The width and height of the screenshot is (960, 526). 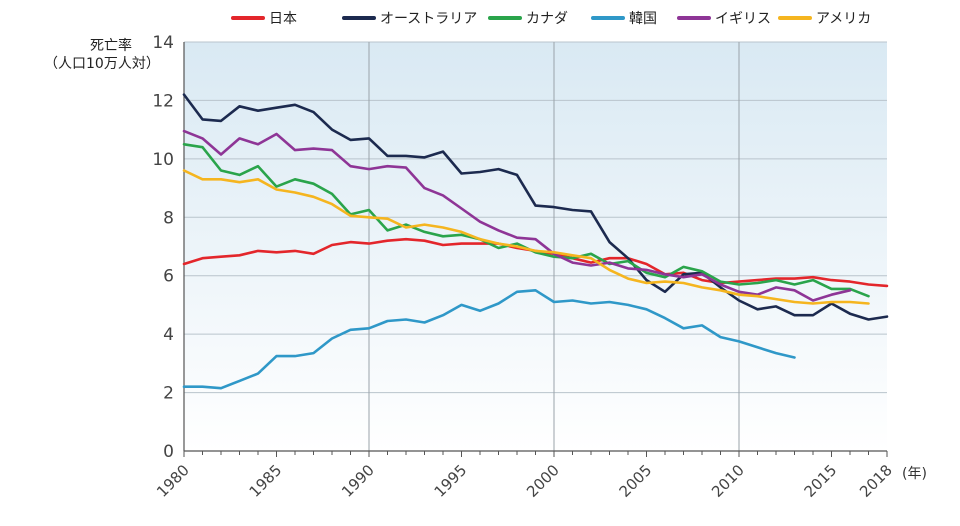 What do you see at coordinates (843, 19) in the screenshot?
I see `legend-label-6: アメリカ` at bounding box center [843, 19].